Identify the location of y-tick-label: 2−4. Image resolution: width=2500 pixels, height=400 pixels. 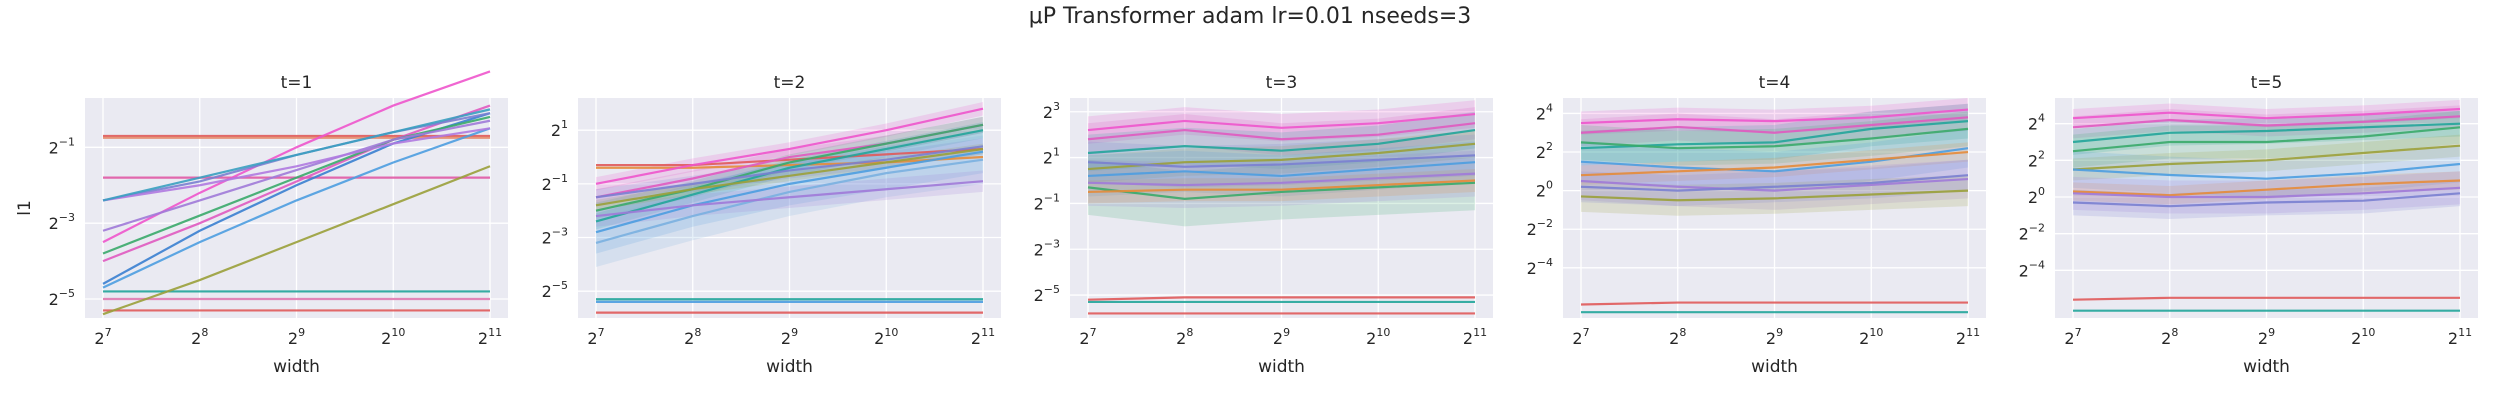
(2032, 269).